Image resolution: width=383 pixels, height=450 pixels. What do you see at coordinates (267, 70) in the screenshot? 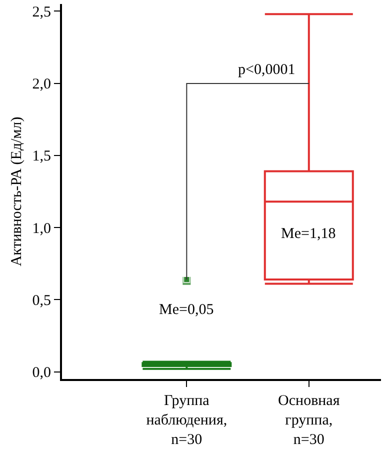
I see `annotation: p<0,0001` at bounding box center [267, 70].